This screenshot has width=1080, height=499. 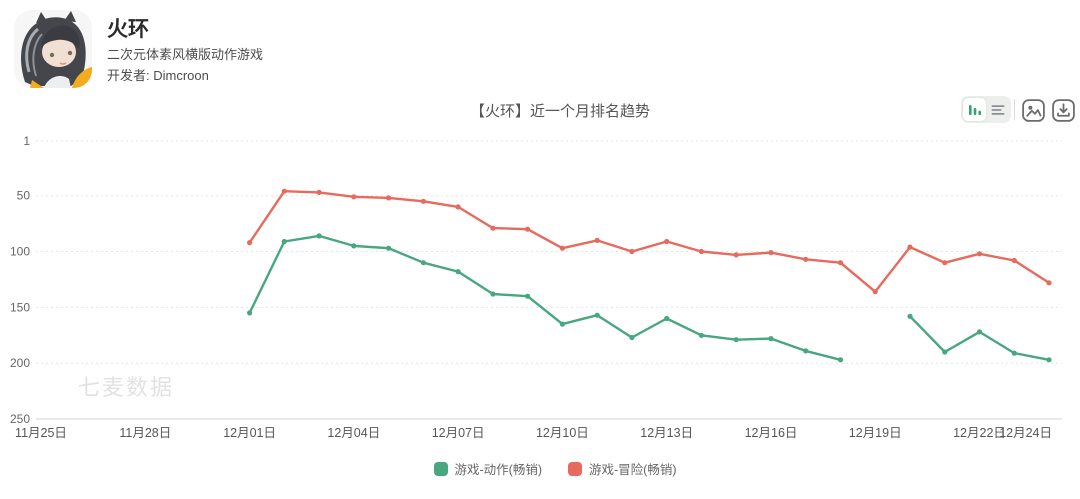 What do you see at coordinates (562, 433) in the screenshot?
I see `svg-text: 12月10日` at bounding box center [562, 433].